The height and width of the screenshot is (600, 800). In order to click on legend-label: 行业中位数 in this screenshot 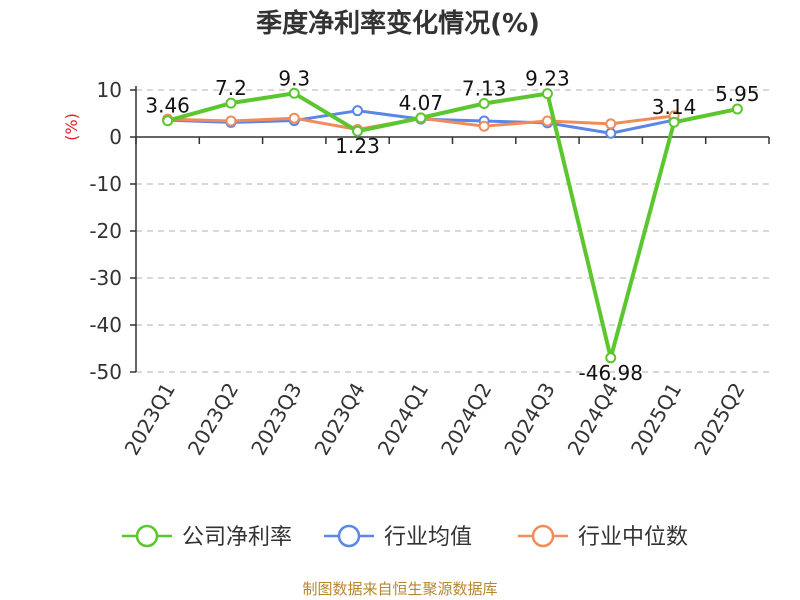, I will do `click(633, 537)`.